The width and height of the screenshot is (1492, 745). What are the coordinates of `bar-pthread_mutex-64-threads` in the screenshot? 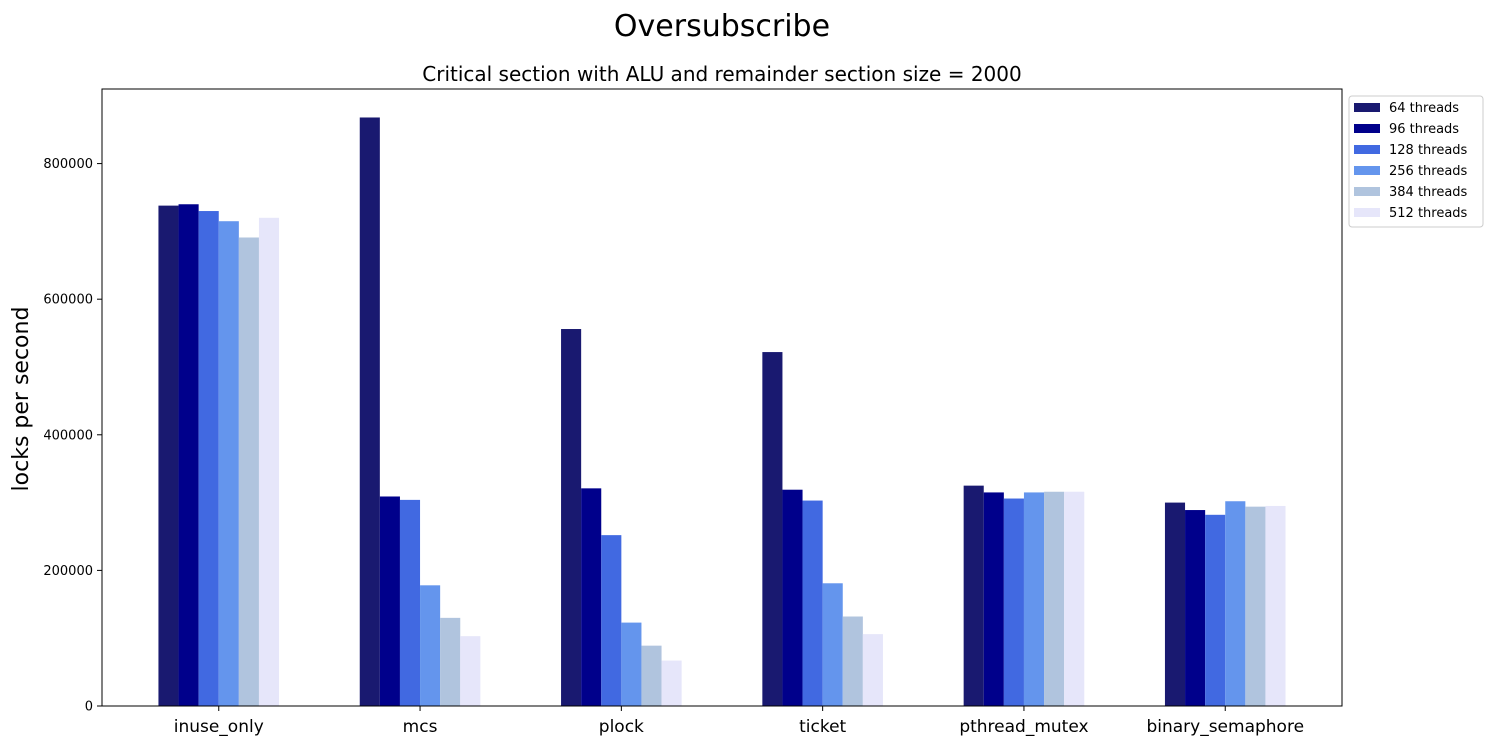 It's located at (973, 595).